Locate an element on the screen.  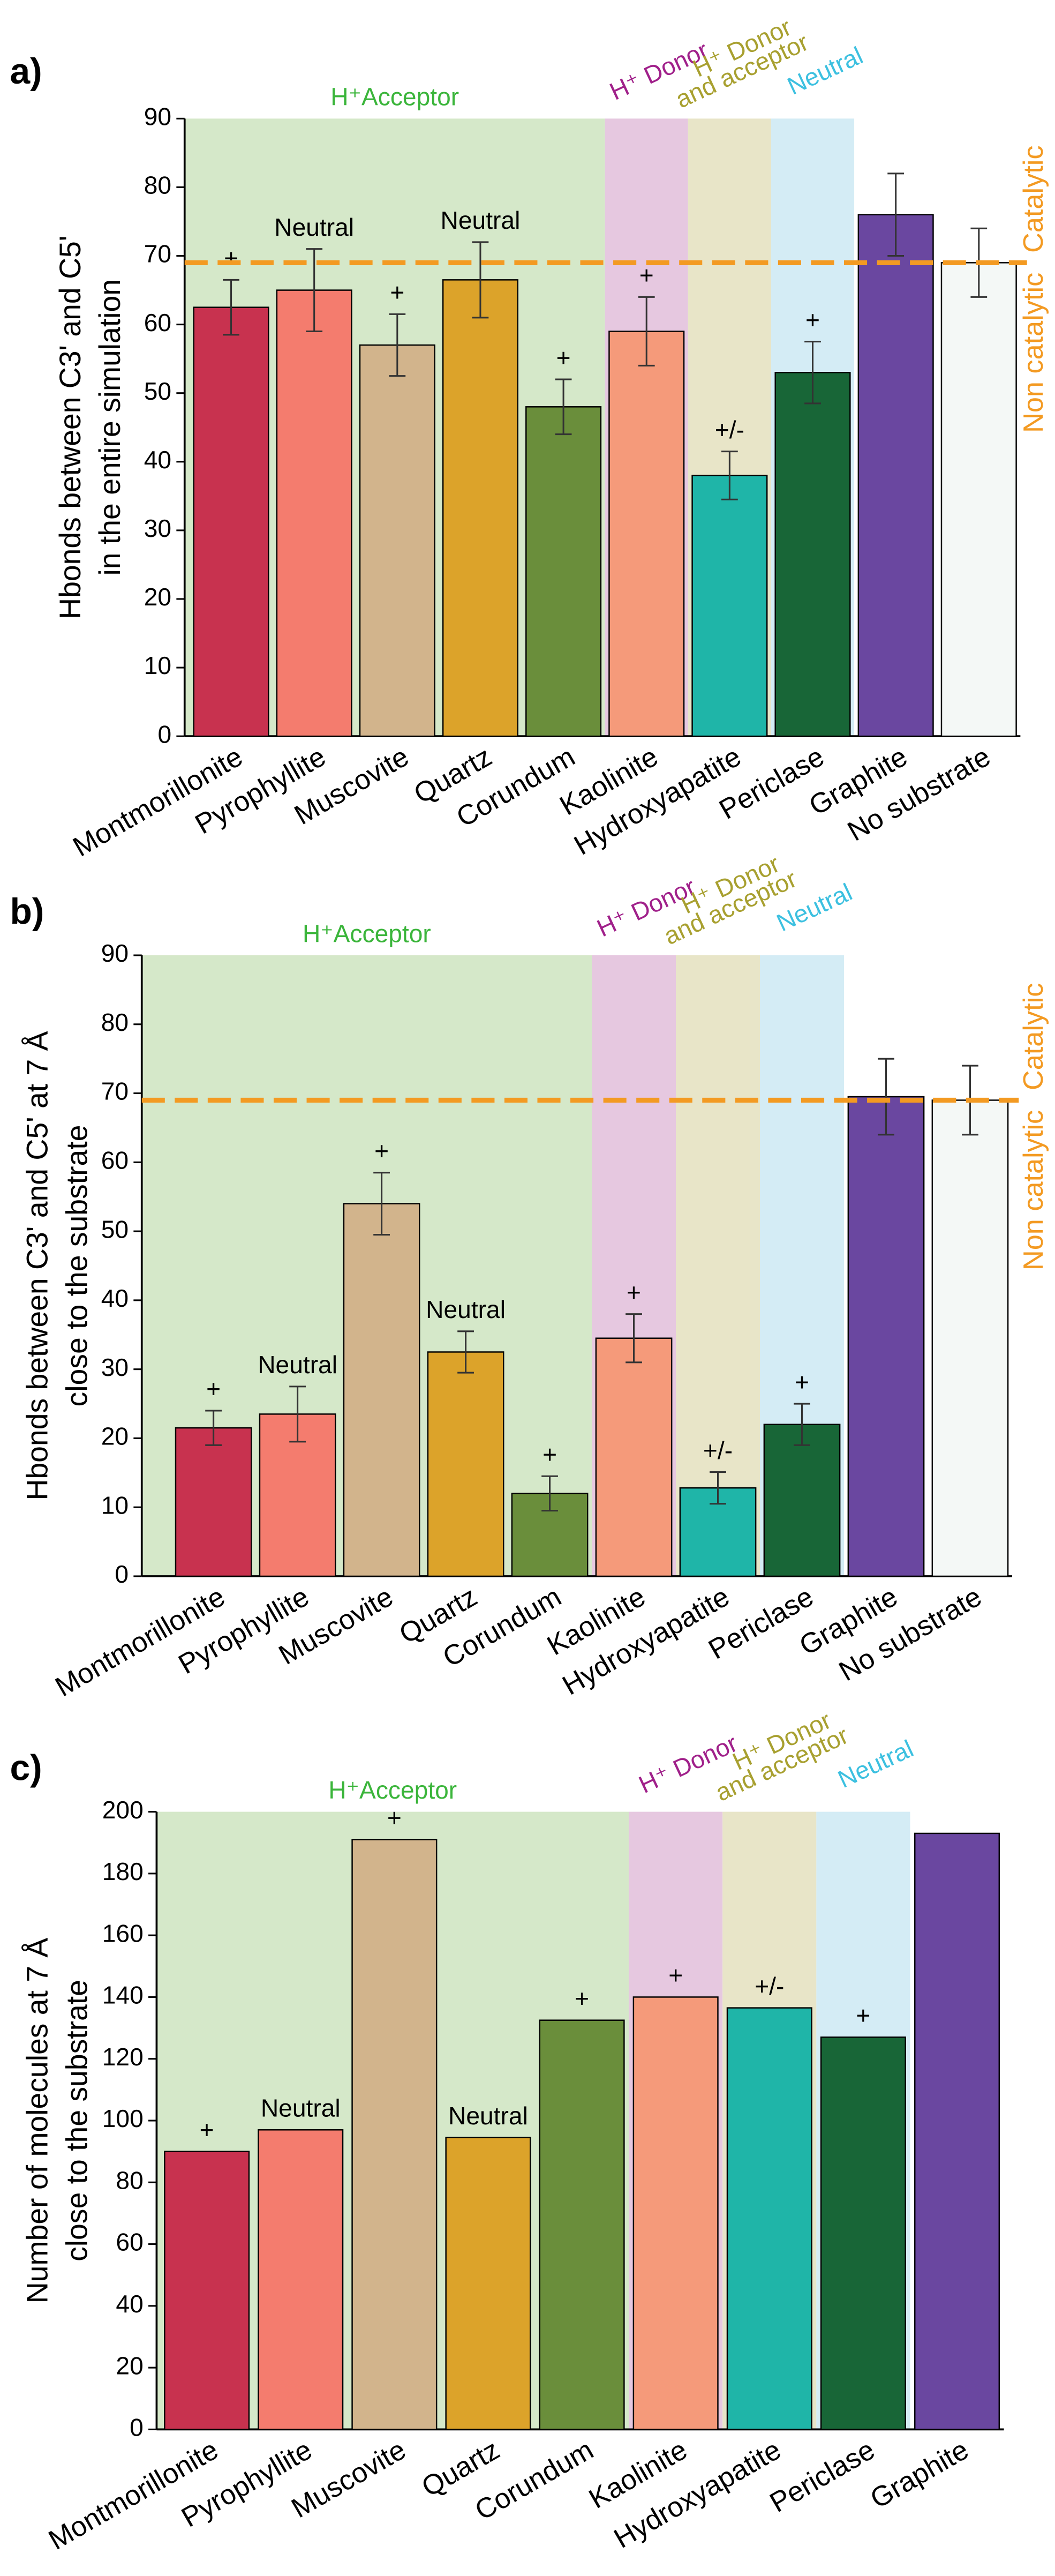
y-tick-label: 180 is located at coordinates (123, 1871).